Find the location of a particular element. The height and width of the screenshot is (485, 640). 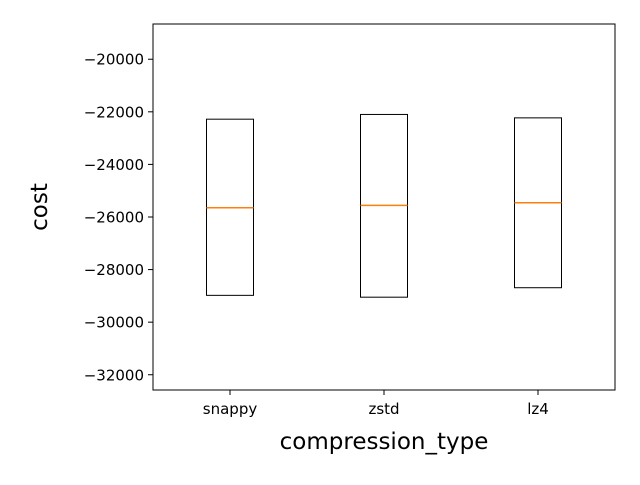

y-tick-label: −30000 is located at coordinates (114, 323).